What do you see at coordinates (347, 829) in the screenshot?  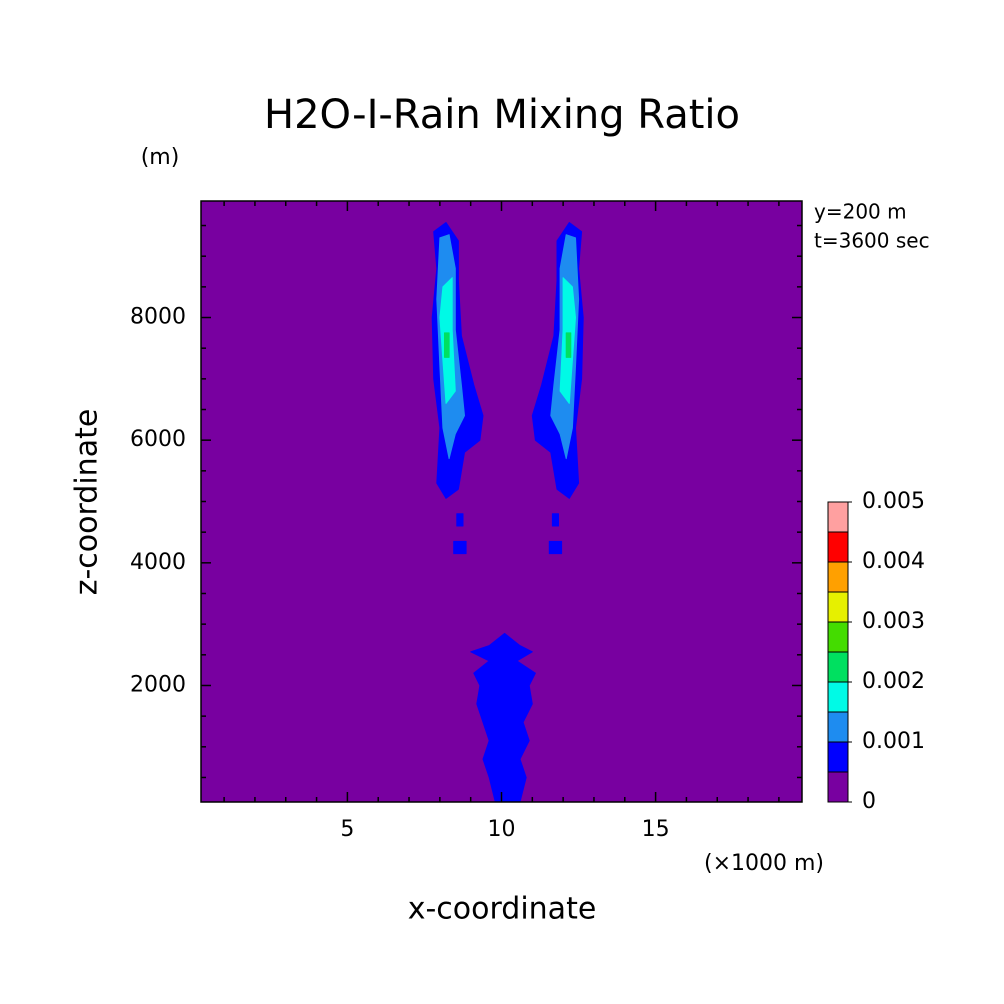 I see `x-tick-label: 5` at bounding box center [347, 829].